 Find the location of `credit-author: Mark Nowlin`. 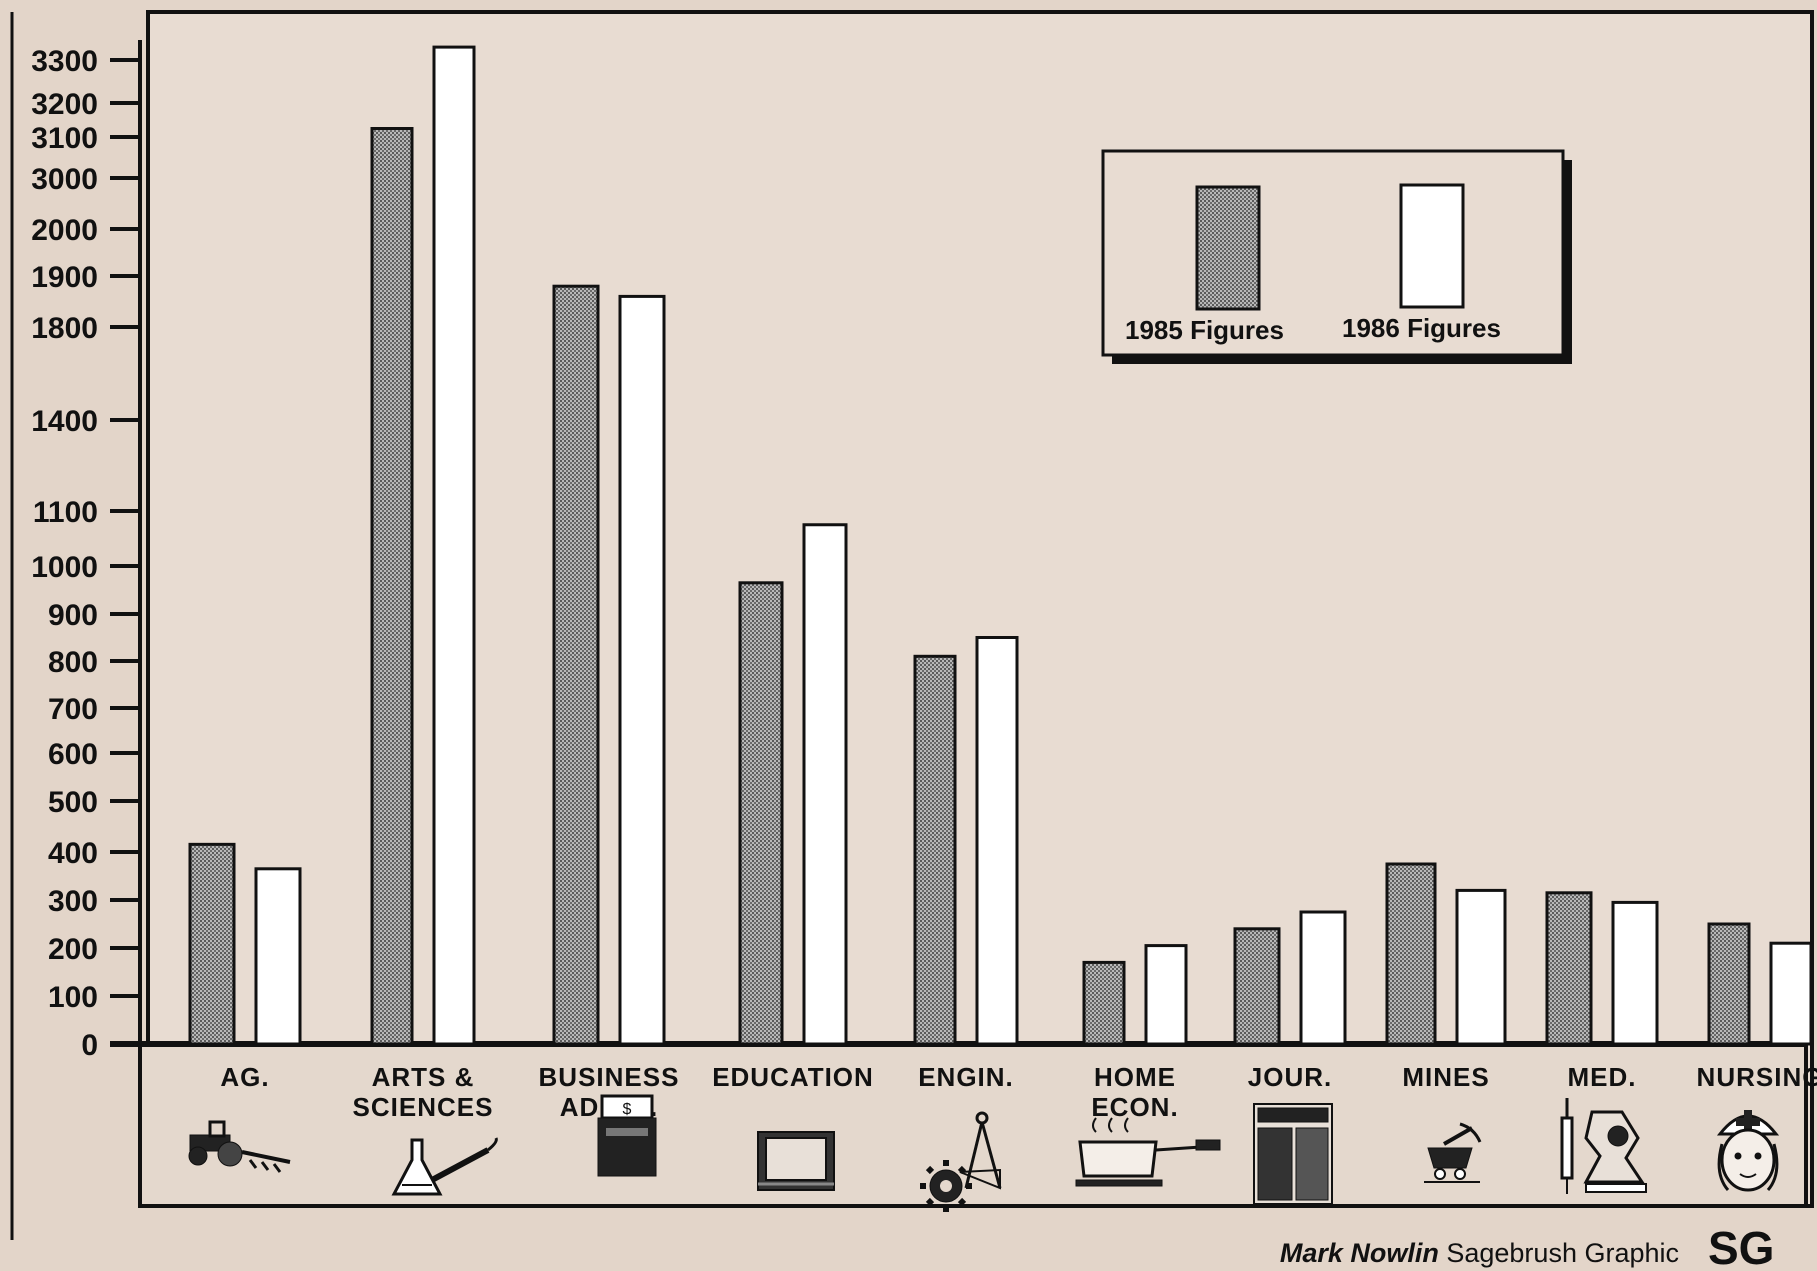

credit-author: Mark Nowlin is located at coordinates (1359, 1253).